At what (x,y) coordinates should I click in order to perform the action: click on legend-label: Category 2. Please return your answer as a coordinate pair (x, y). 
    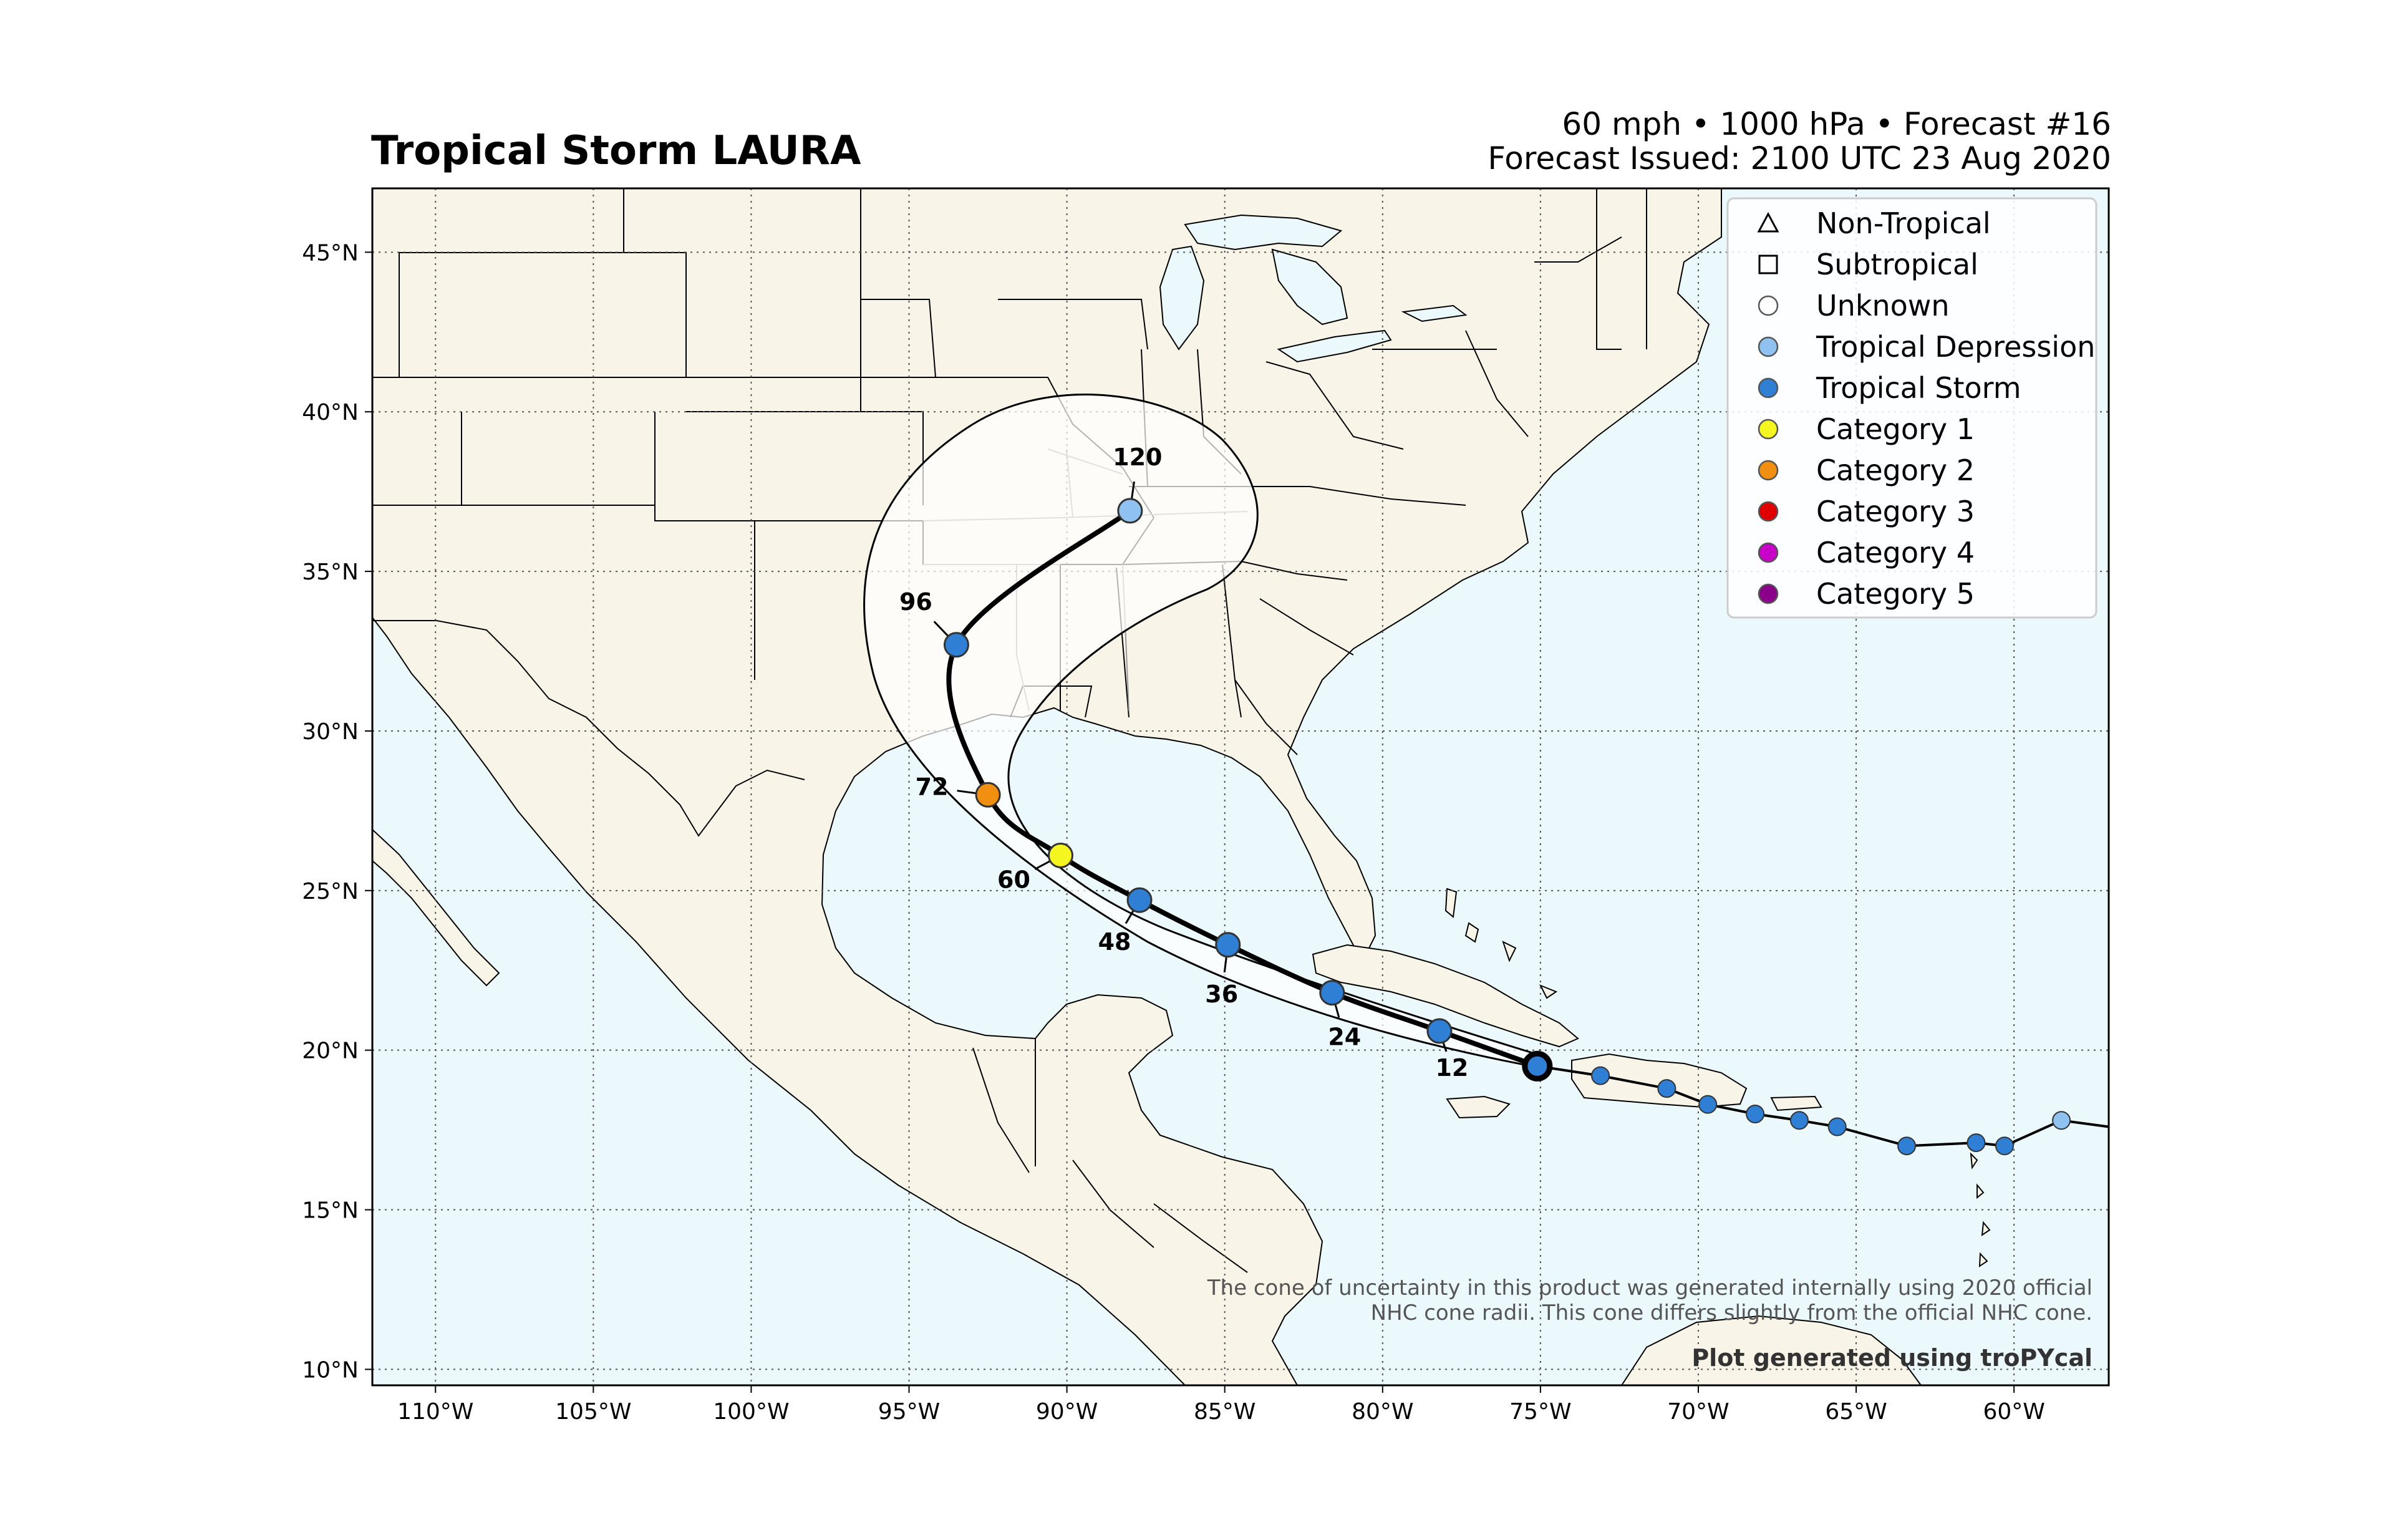
    Looking at the image, I should click on (1895, 470).